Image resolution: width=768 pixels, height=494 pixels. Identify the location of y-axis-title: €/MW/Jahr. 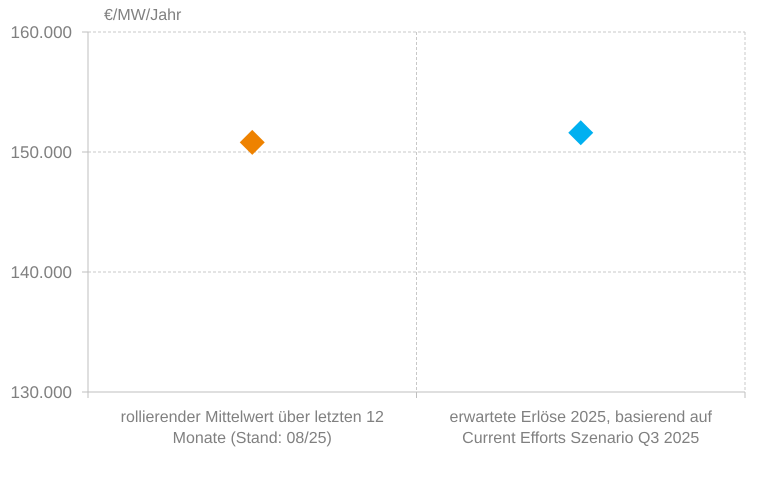
(143, 15).